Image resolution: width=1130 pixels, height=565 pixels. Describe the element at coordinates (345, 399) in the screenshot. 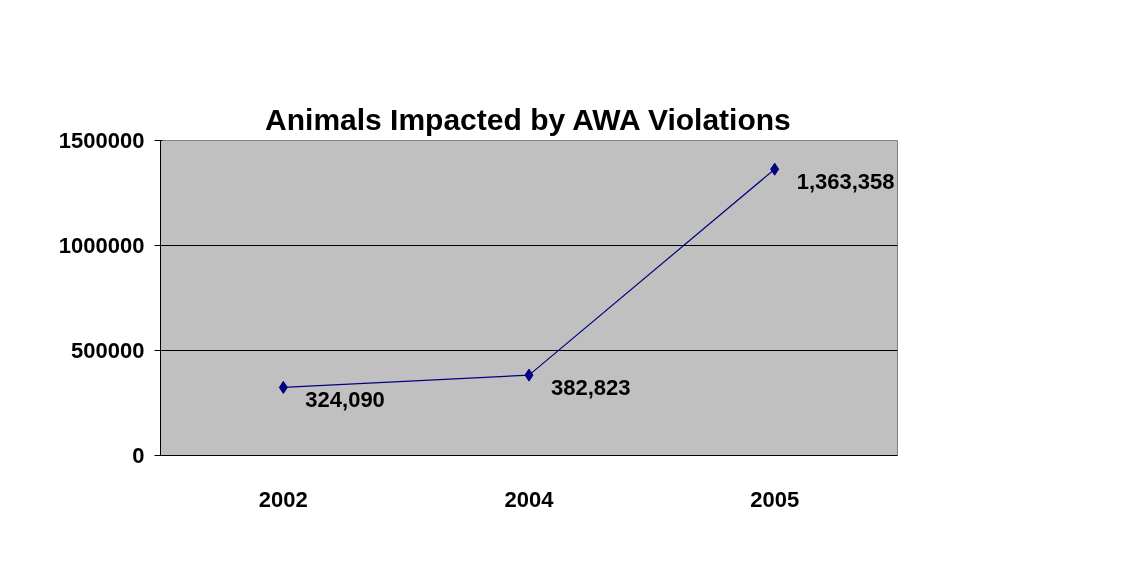

I see `data-label: 324,090` at that location.